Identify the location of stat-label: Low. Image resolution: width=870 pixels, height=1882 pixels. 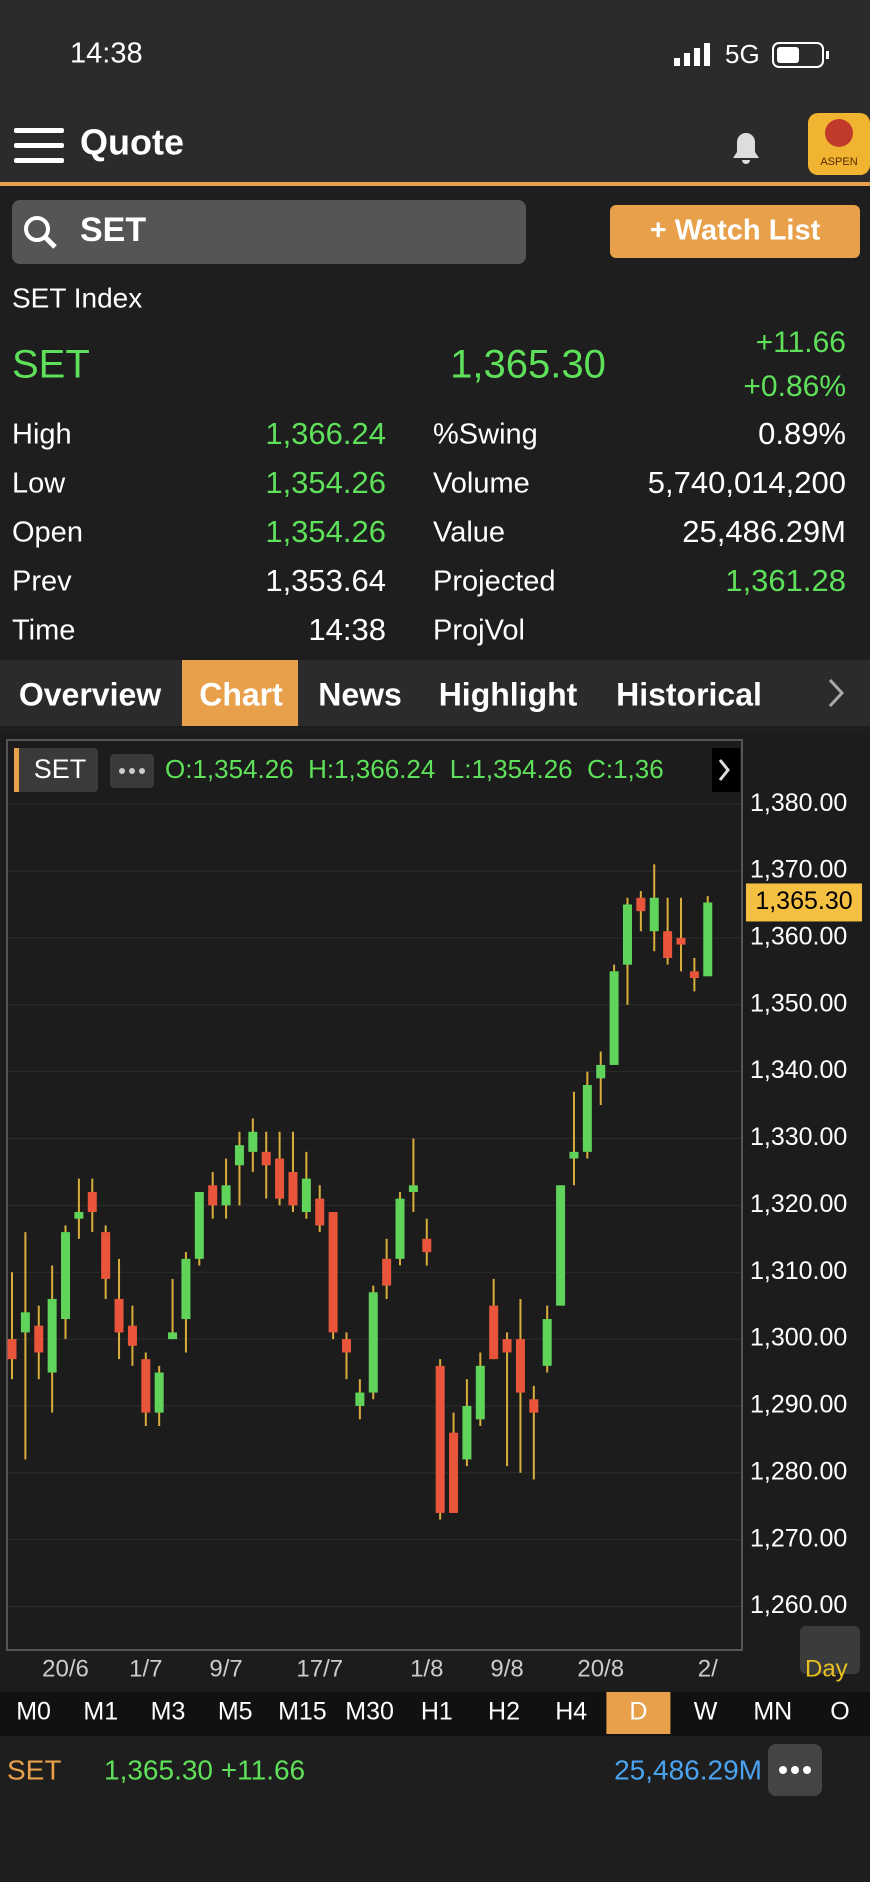
(39, 484).